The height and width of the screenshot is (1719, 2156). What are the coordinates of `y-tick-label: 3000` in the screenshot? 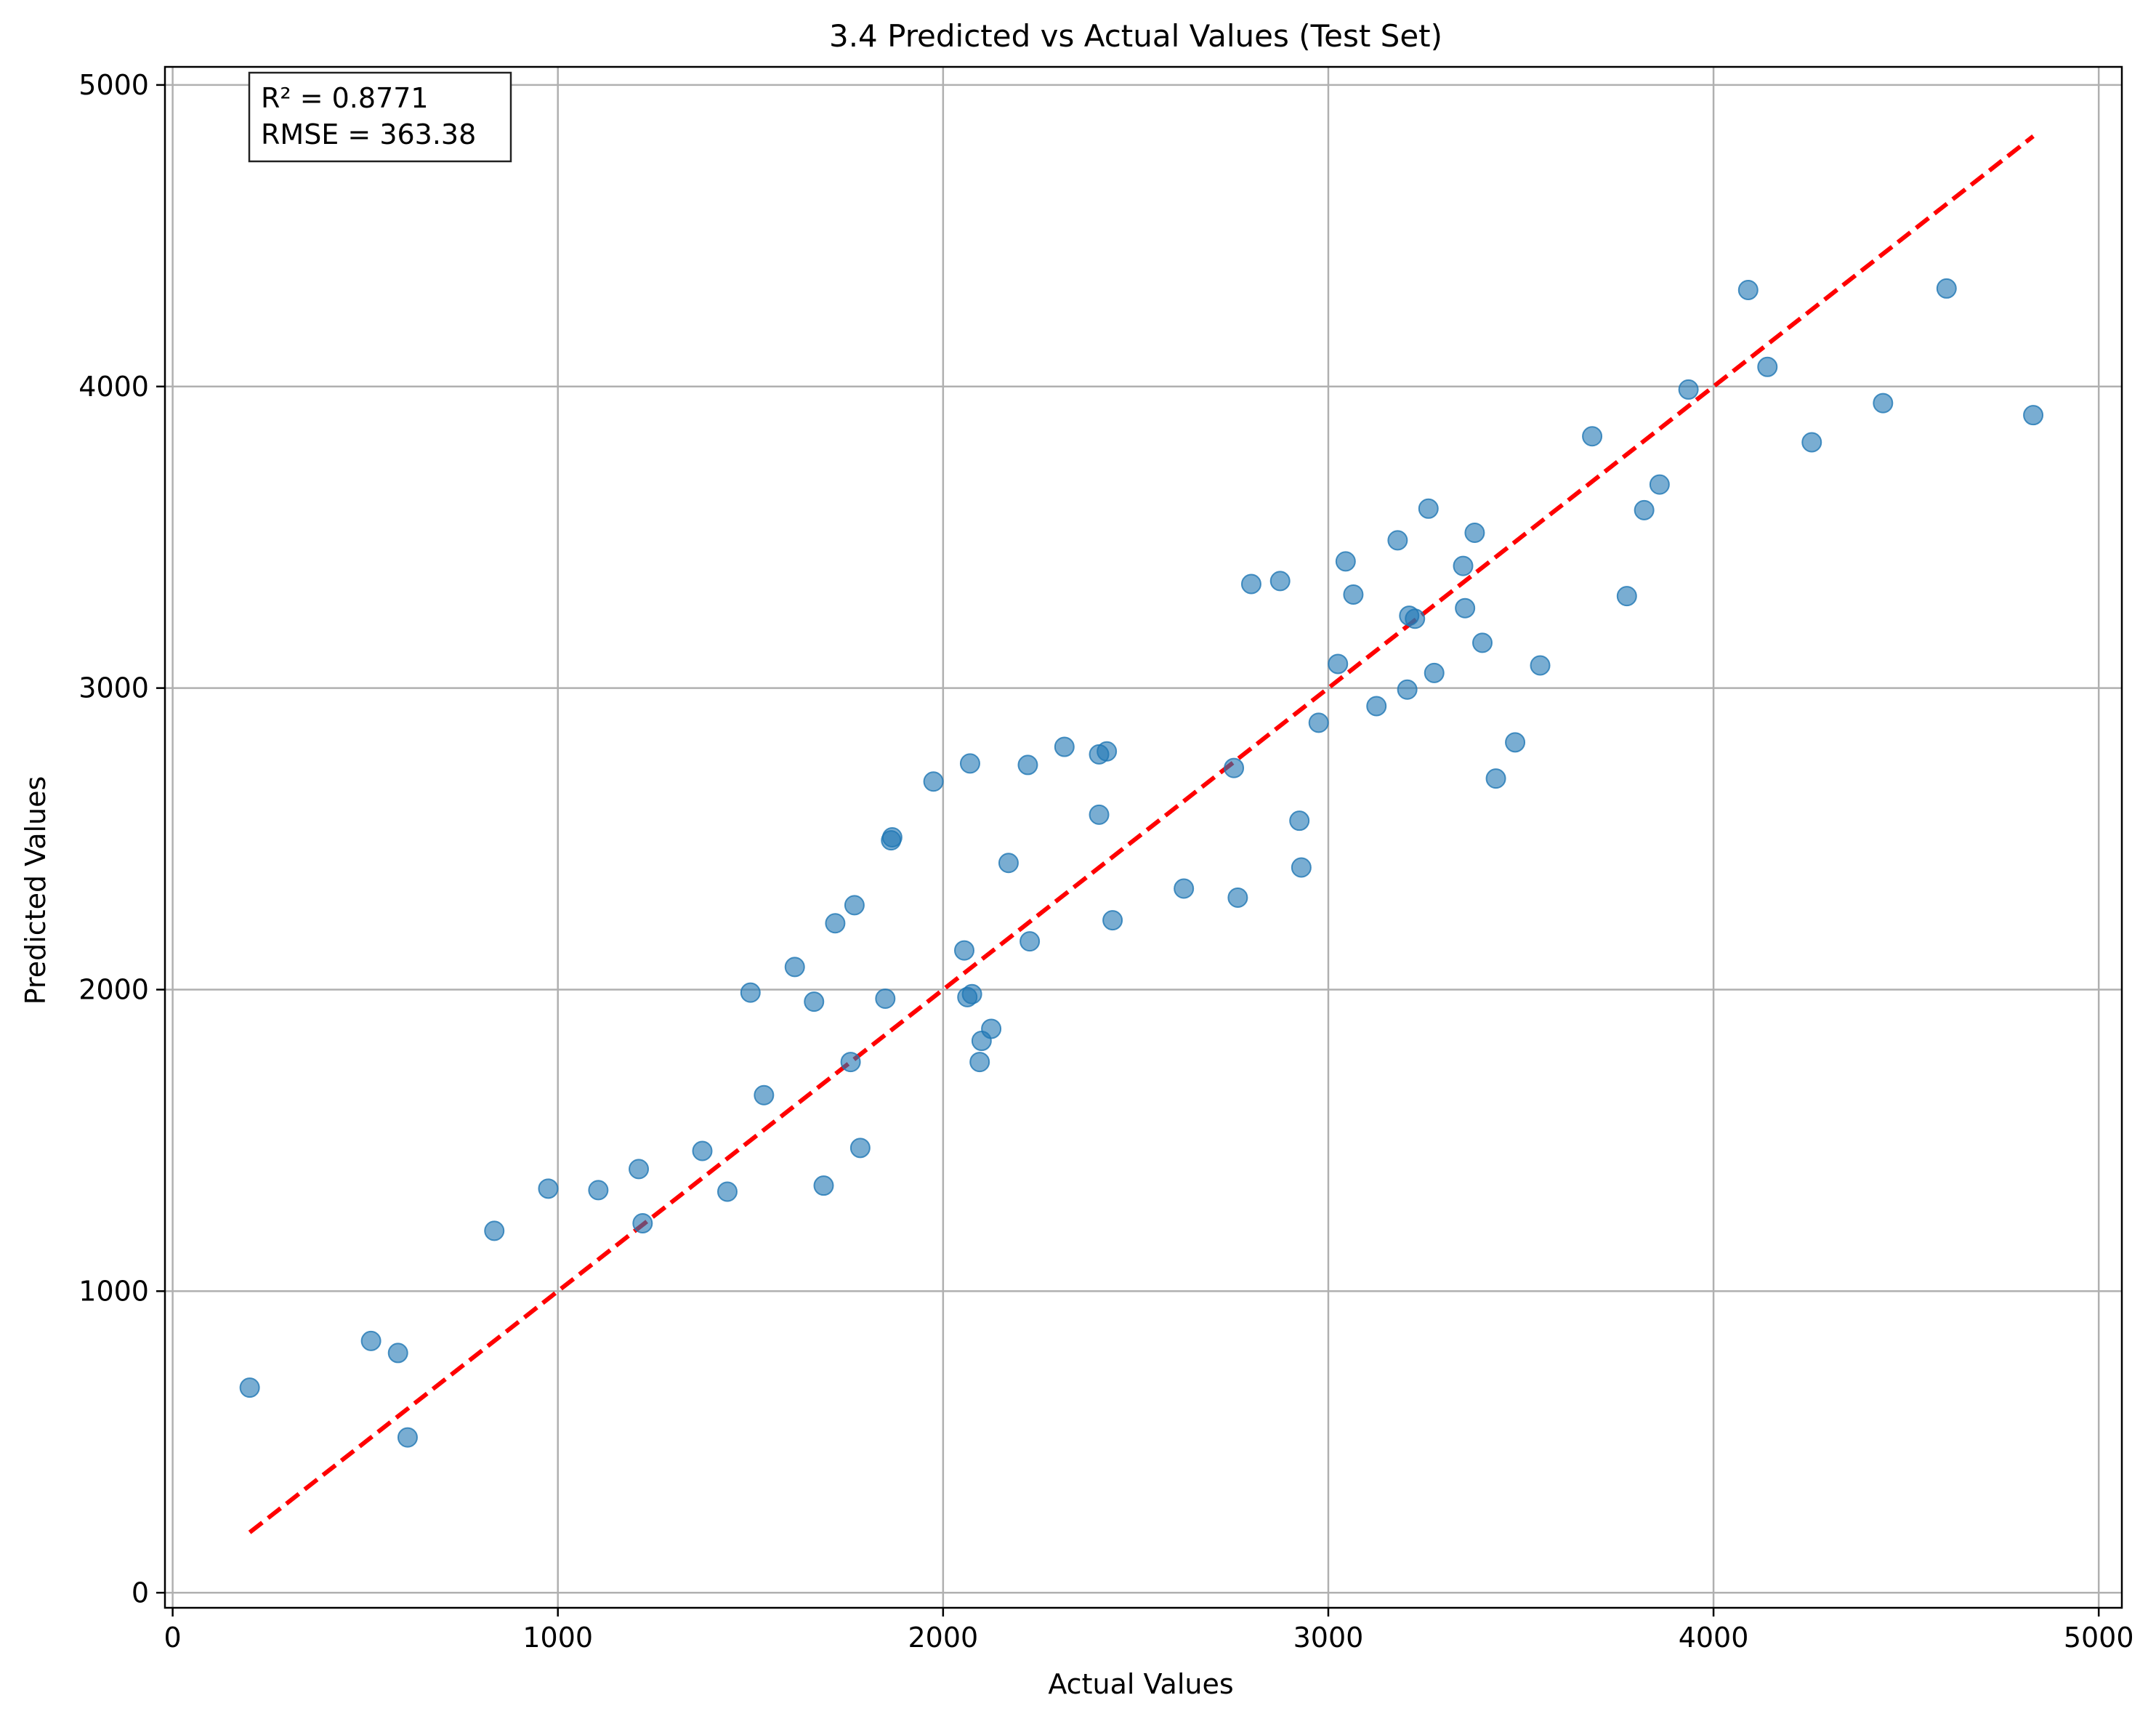 It's located at (113, 688).